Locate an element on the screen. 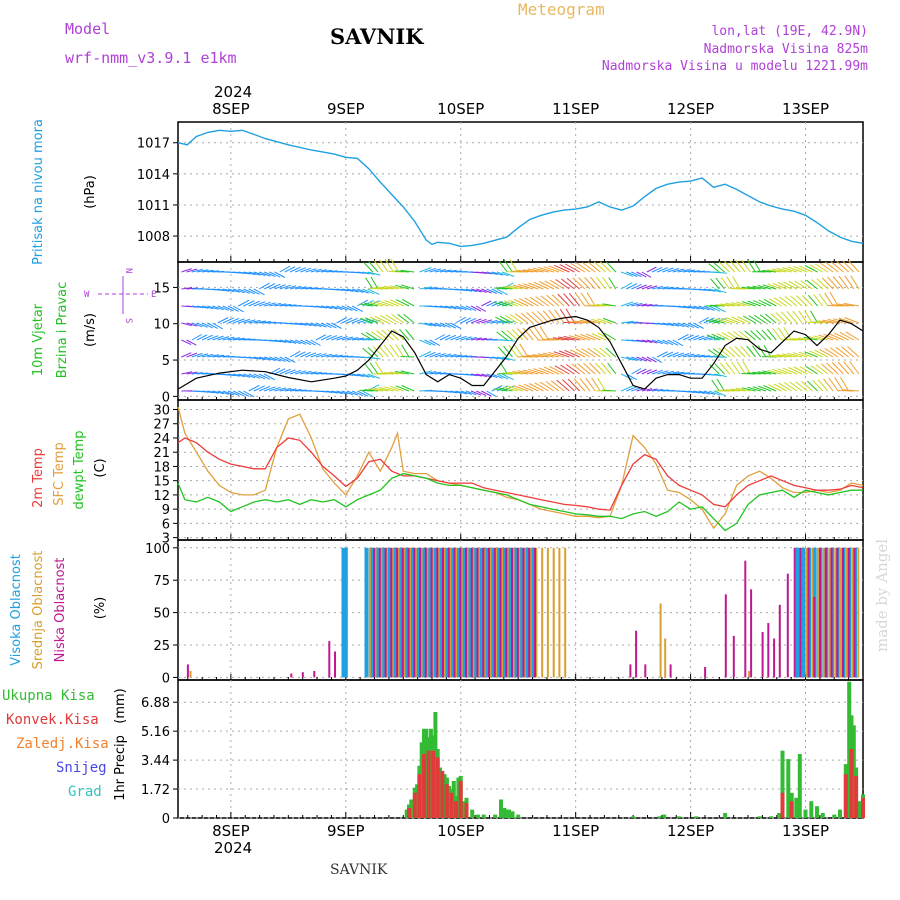 The height and width of the screenshot is (900, 900). chart-title: Meteogram is located at coordinates (561, 9).